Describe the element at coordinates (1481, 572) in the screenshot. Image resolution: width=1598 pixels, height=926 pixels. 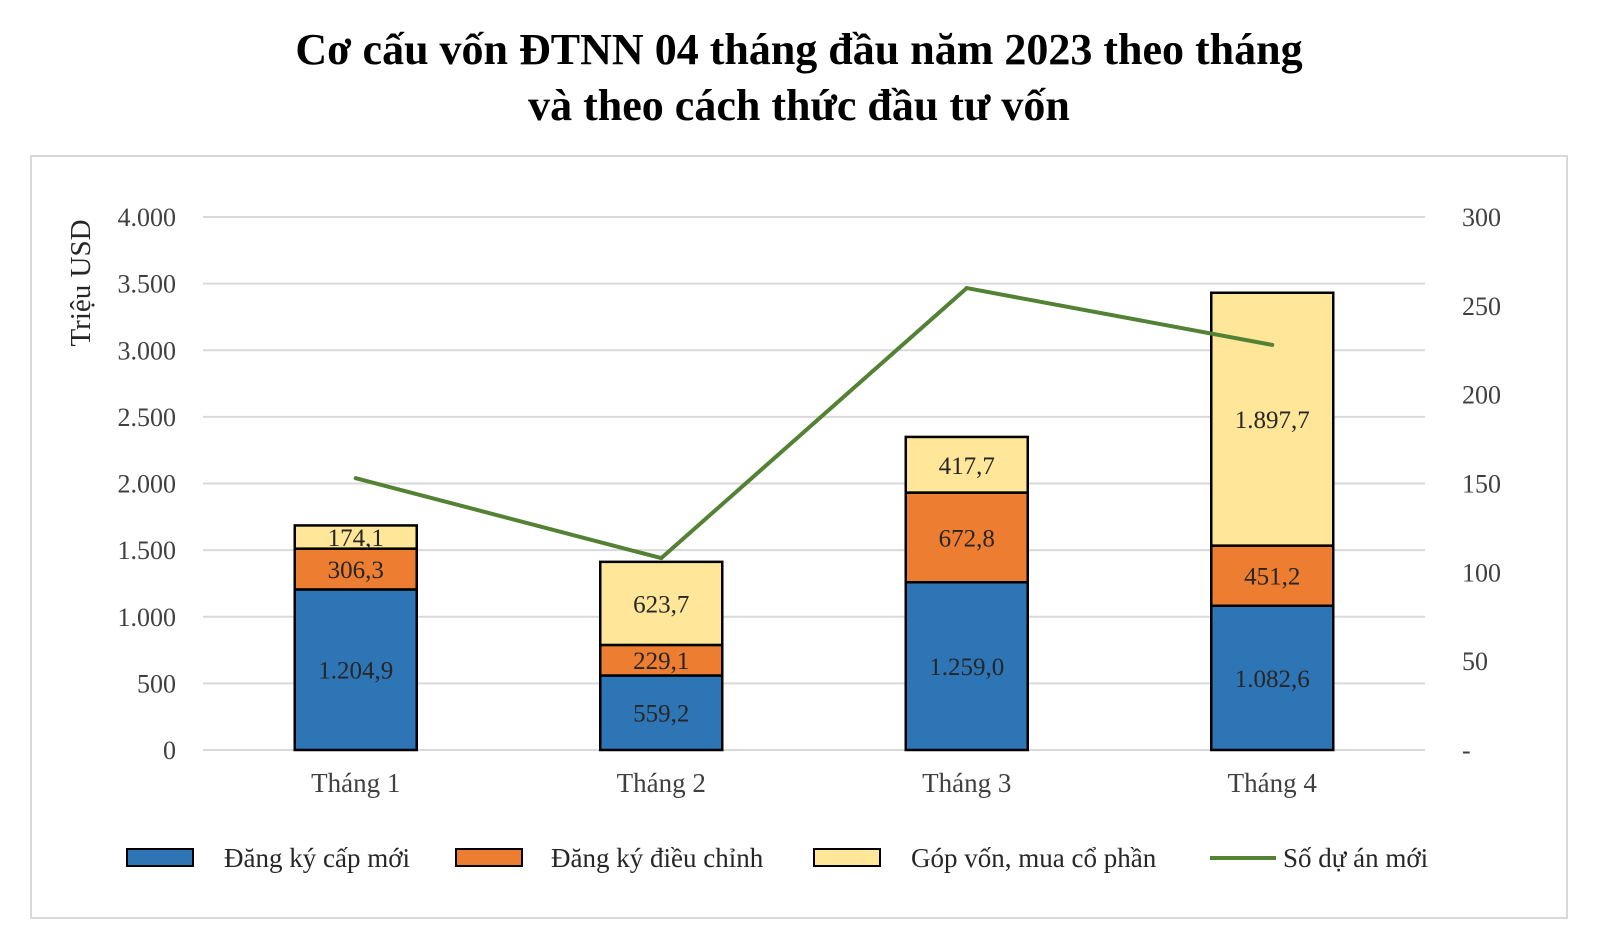
I see `y2-tick-label: 100` at that location.